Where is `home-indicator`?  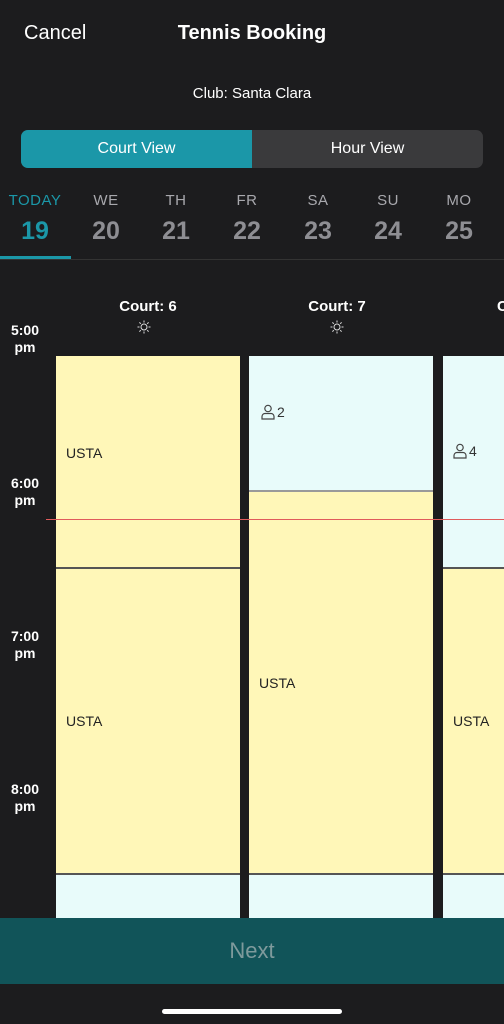 home-indicator is located at coordinates (252, 1011).